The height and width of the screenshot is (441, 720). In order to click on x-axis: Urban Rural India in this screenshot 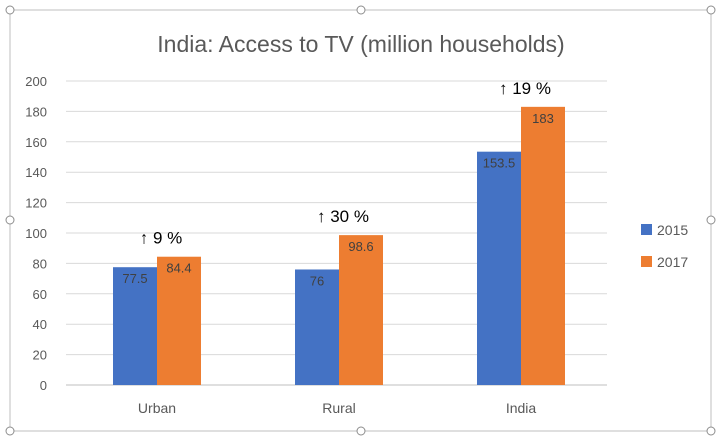, I will do `click(337, 408)`.